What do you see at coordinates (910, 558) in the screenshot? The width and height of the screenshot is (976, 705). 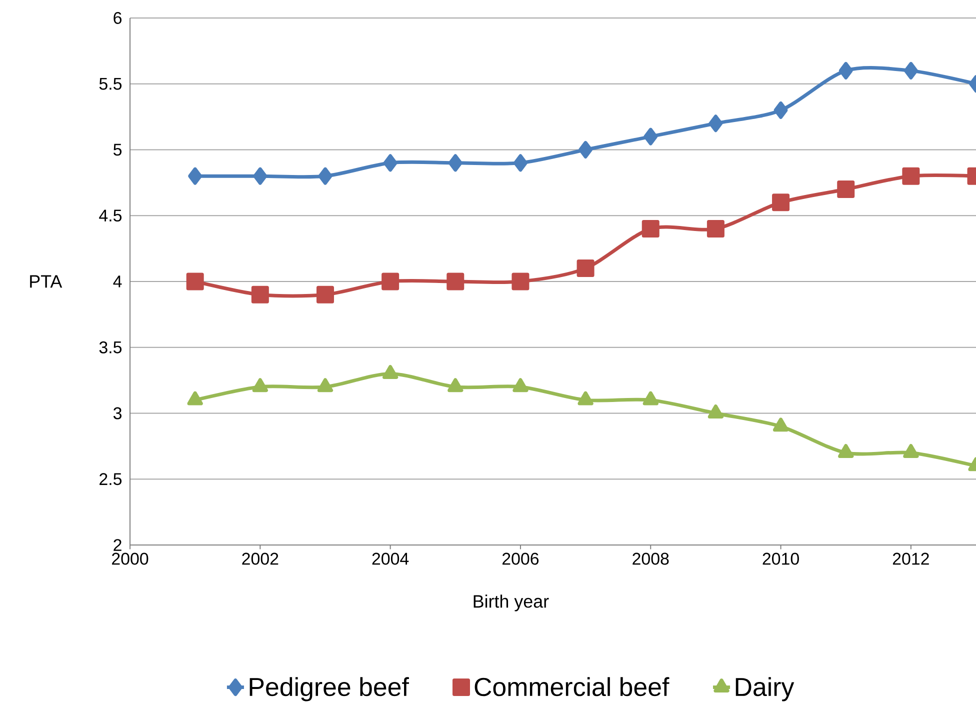 I see `x-tick-label: 2012` at bounding box center [910, 558].